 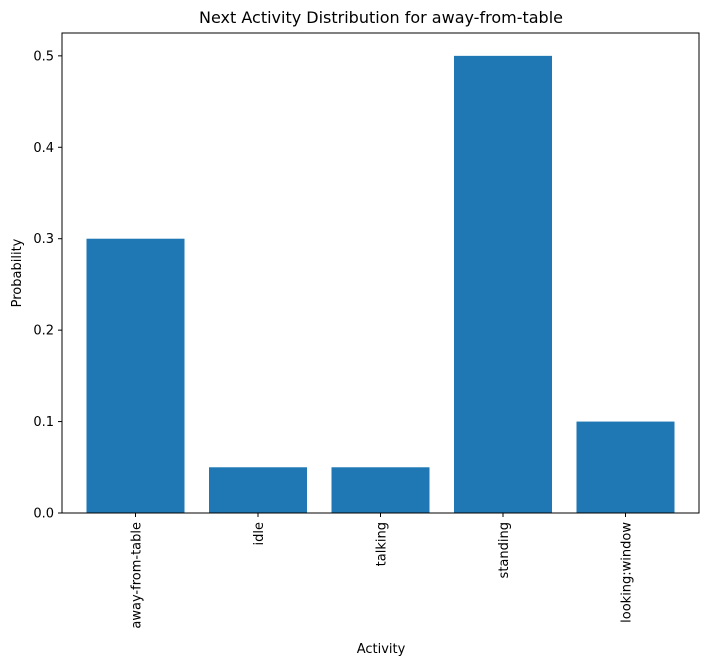 What do you see at coordinates (43, 514) in the screenshot?
I see `y-tick-label: 0.0` at bounding box center [43, 514].